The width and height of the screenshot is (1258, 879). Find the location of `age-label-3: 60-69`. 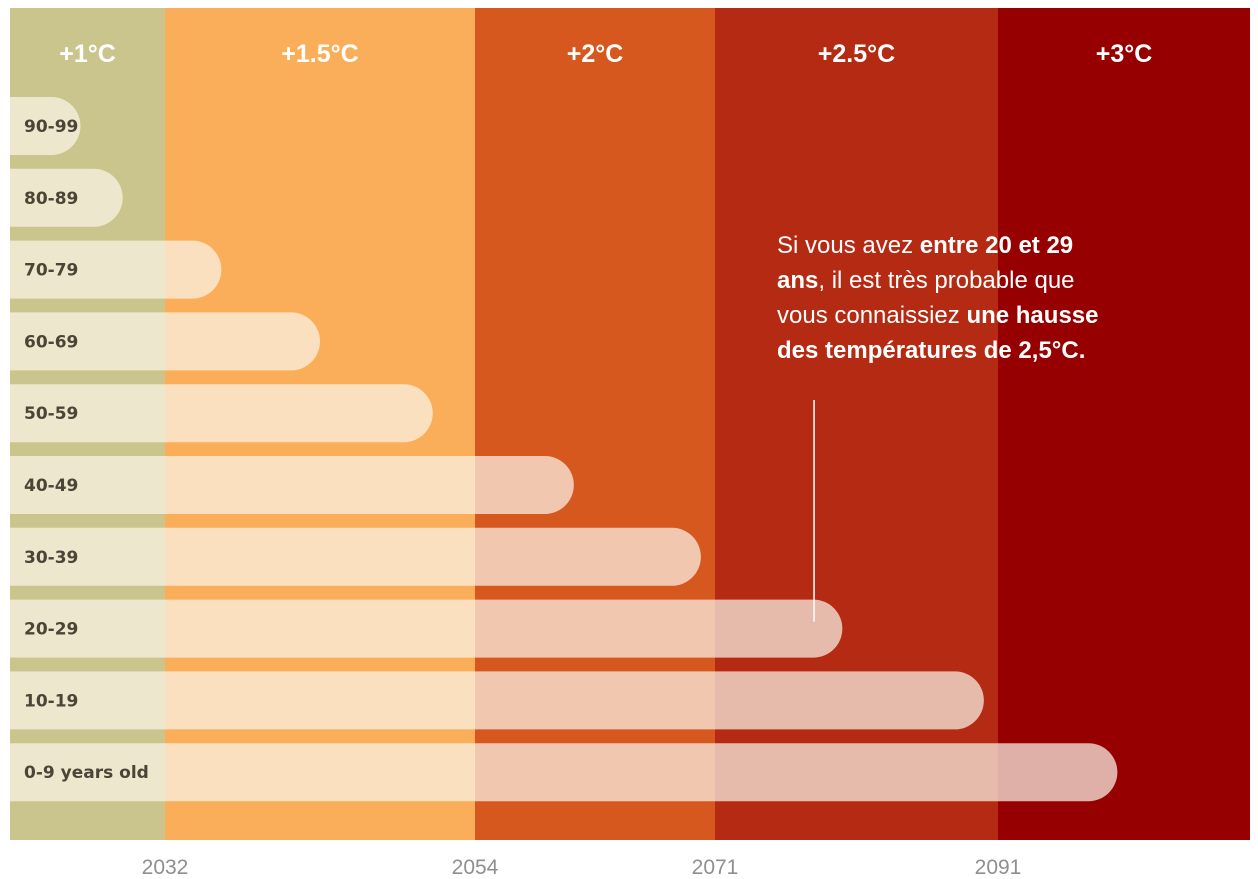

age-label-3: 60-69 is located at coordinates (51, 342).